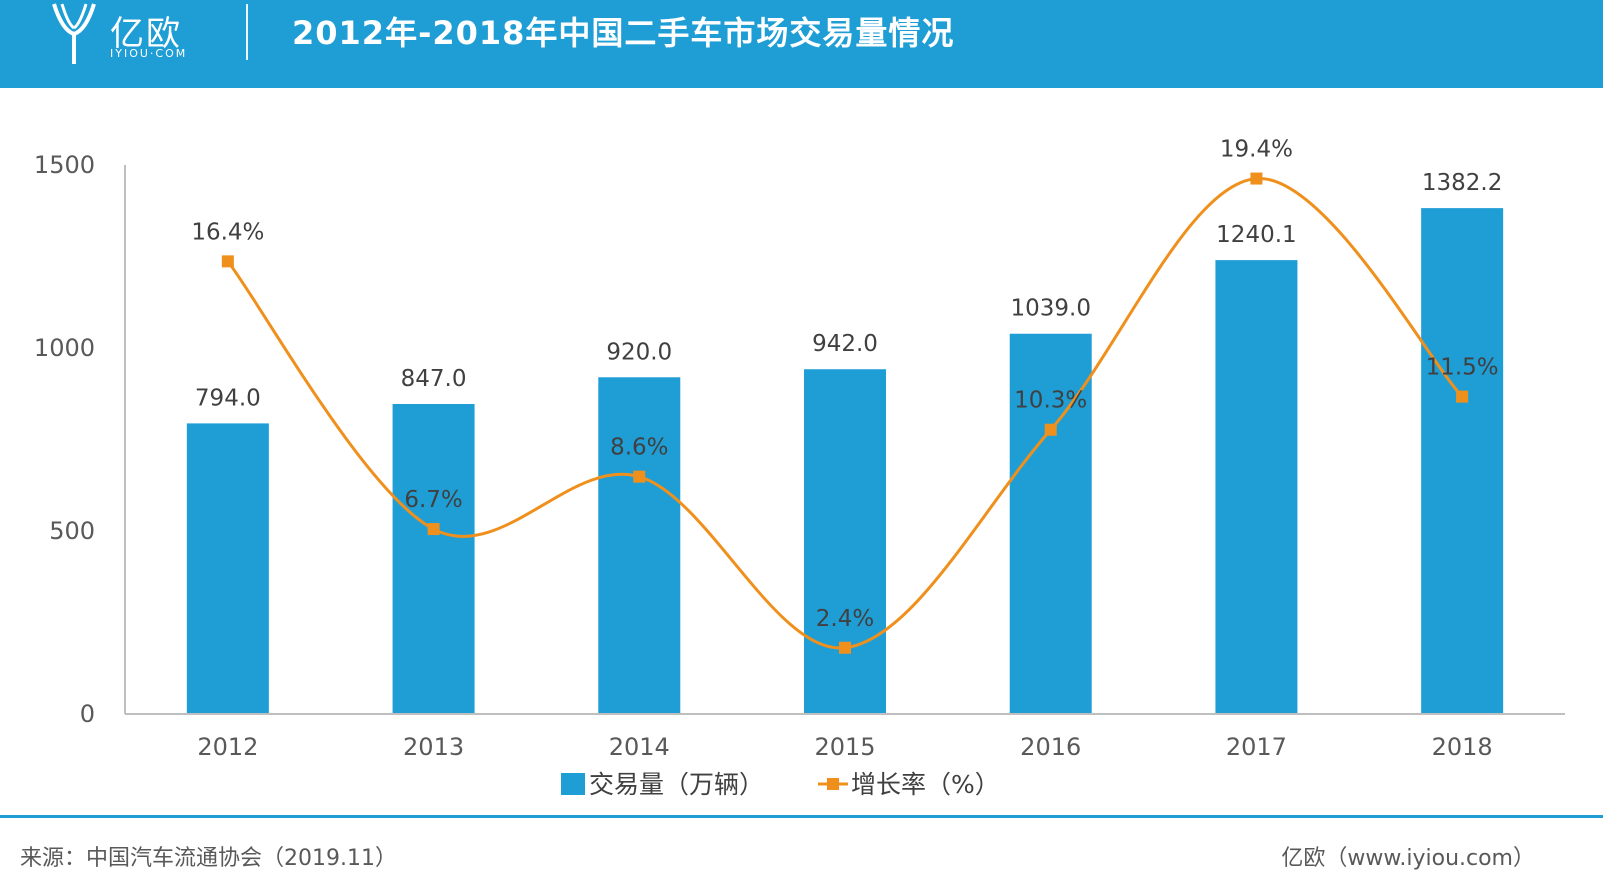  Describe the element at coordinates (227, 261) in the screenshot. I see `growth-marker-2012` at that location.